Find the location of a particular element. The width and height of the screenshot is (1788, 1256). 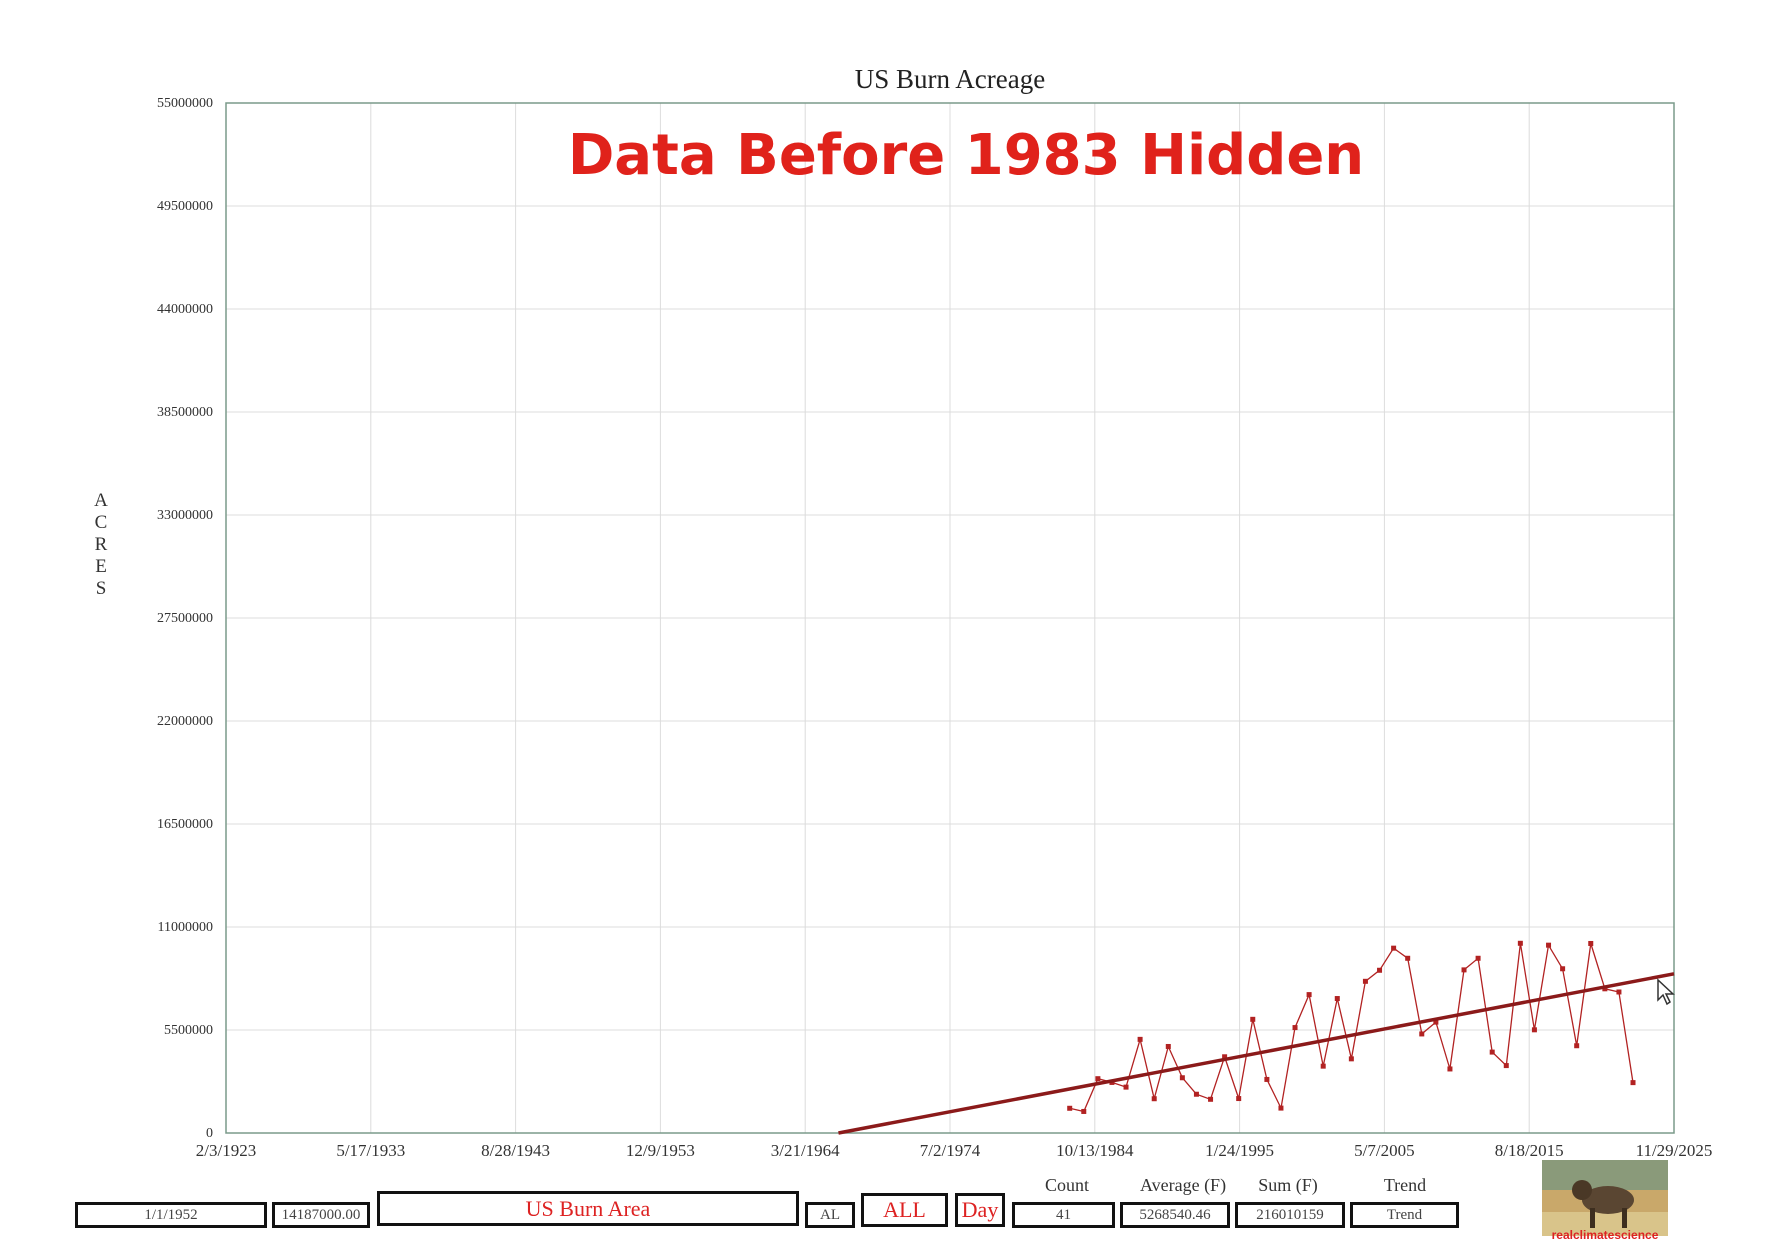

y-axis-label-letter: S is located at coordinates (101, 588).